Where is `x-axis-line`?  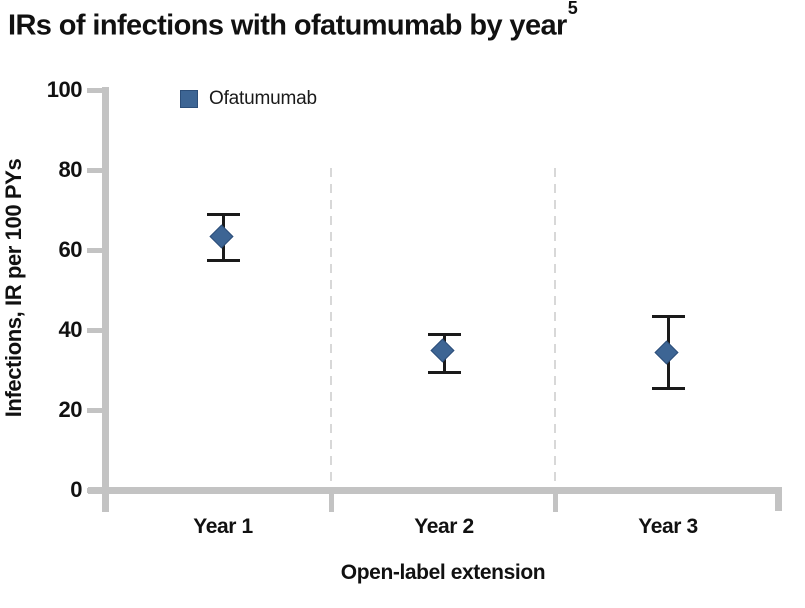
x-axis-line is located at coordinates (435, 490).